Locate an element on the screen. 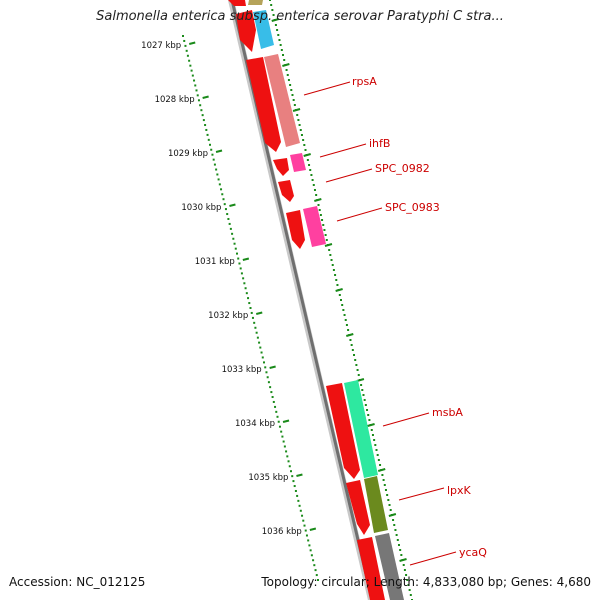 This screenshot has height=600, width=600. ruler-label: 1033 kbp is located at coordinates (242, 370).